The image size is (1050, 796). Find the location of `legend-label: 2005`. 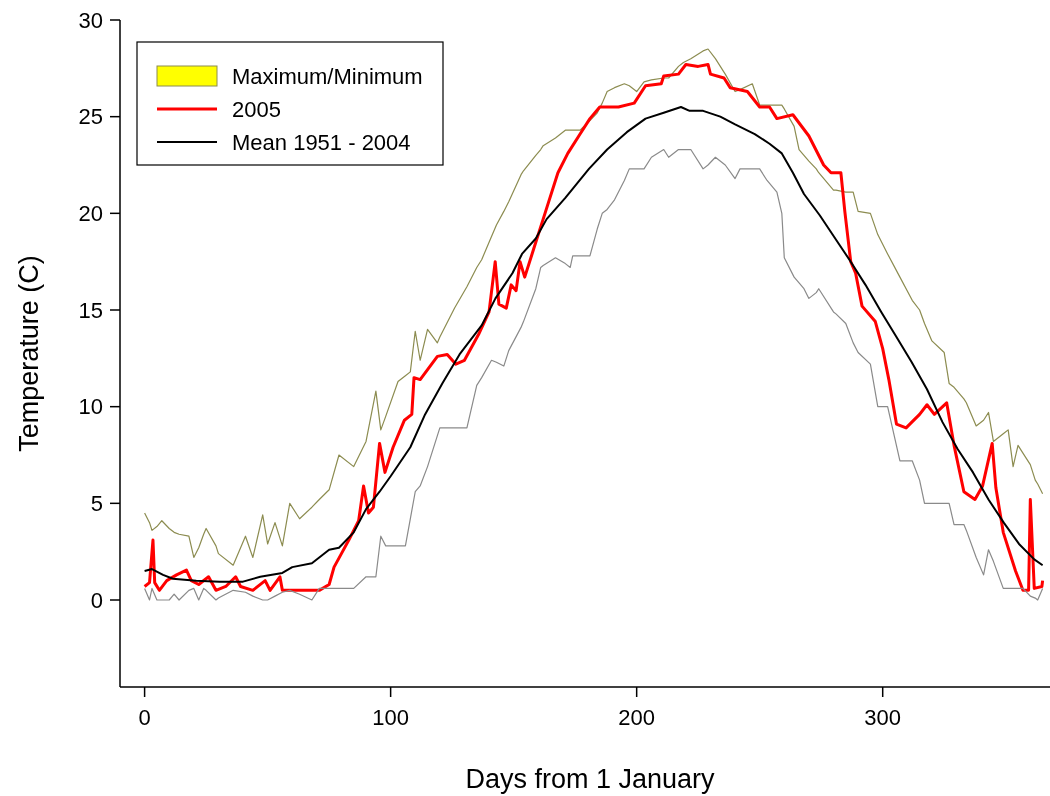

legend-label: 2005 is located at coordinates (256, 109).